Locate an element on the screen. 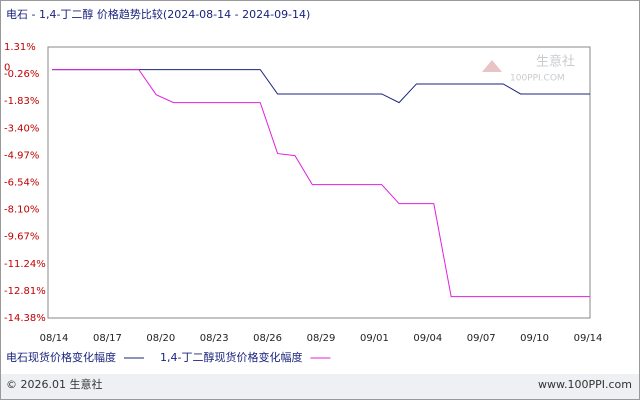  footer-bar is located at coordinates (320, 386).